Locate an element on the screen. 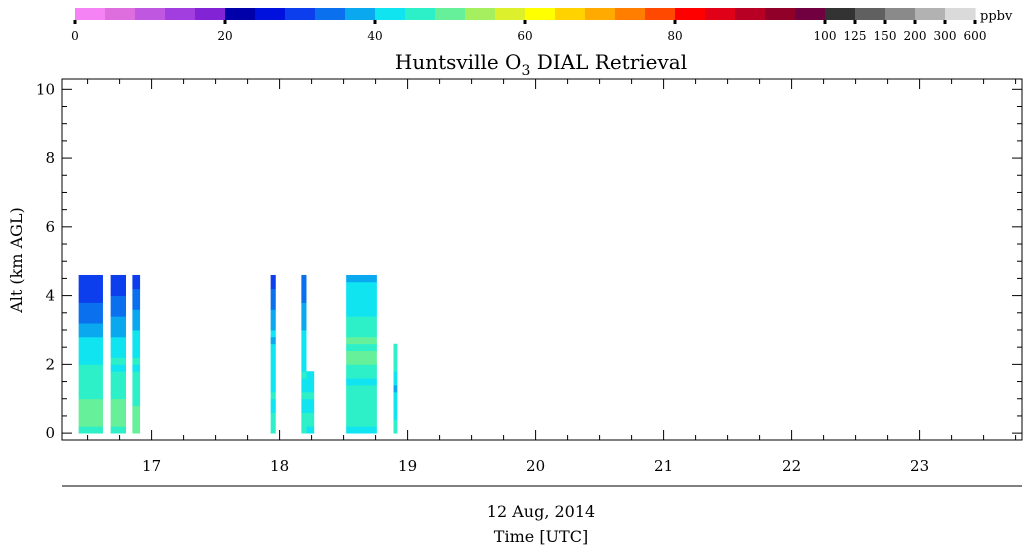 This screenshot has height=550, width=1035. colorbar-tick-label: 200 is located at coordinates (915, 36).